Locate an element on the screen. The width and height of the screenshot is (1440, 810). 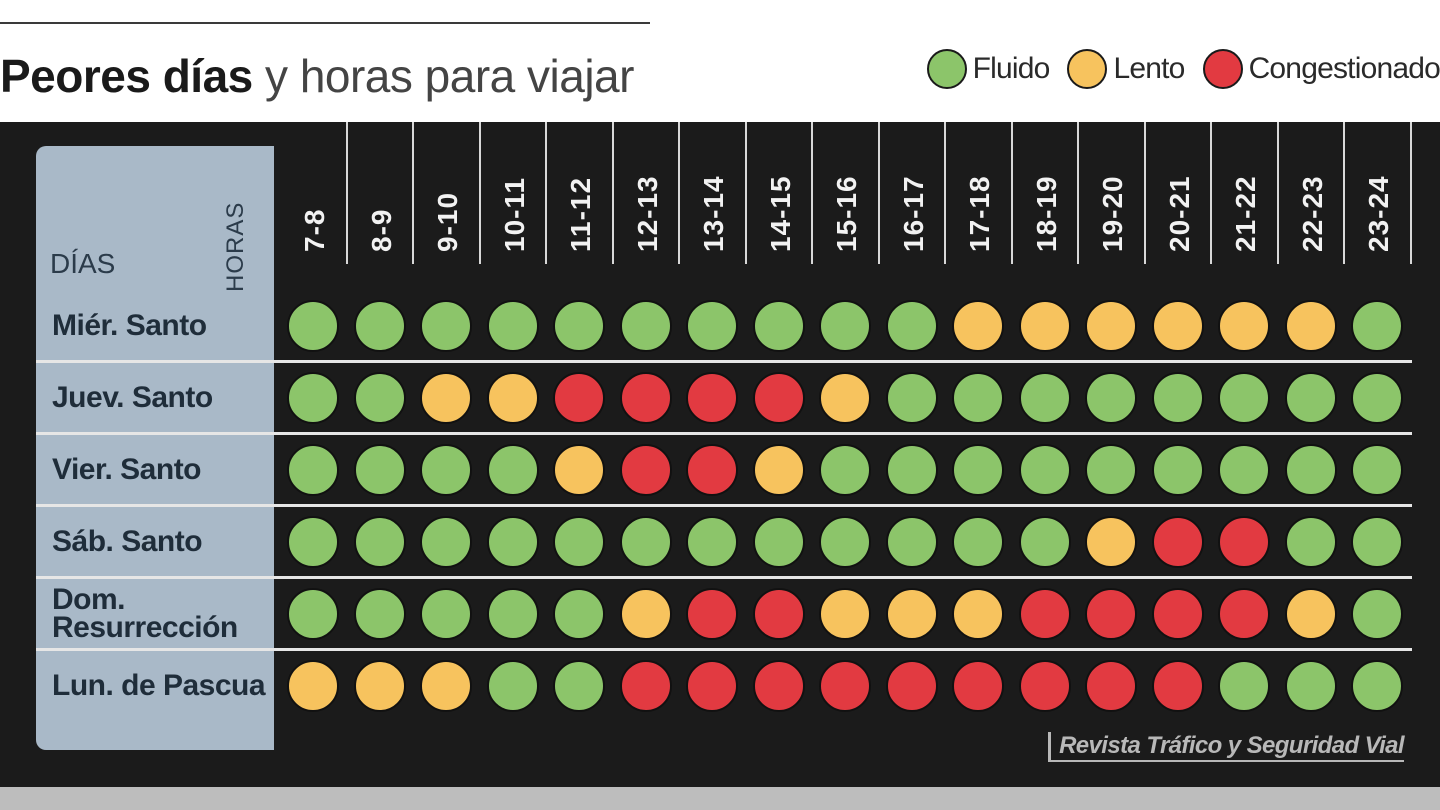
source-credit: Revista Tráfico y Seguridad Vial is located at coordinates (1226, 747).